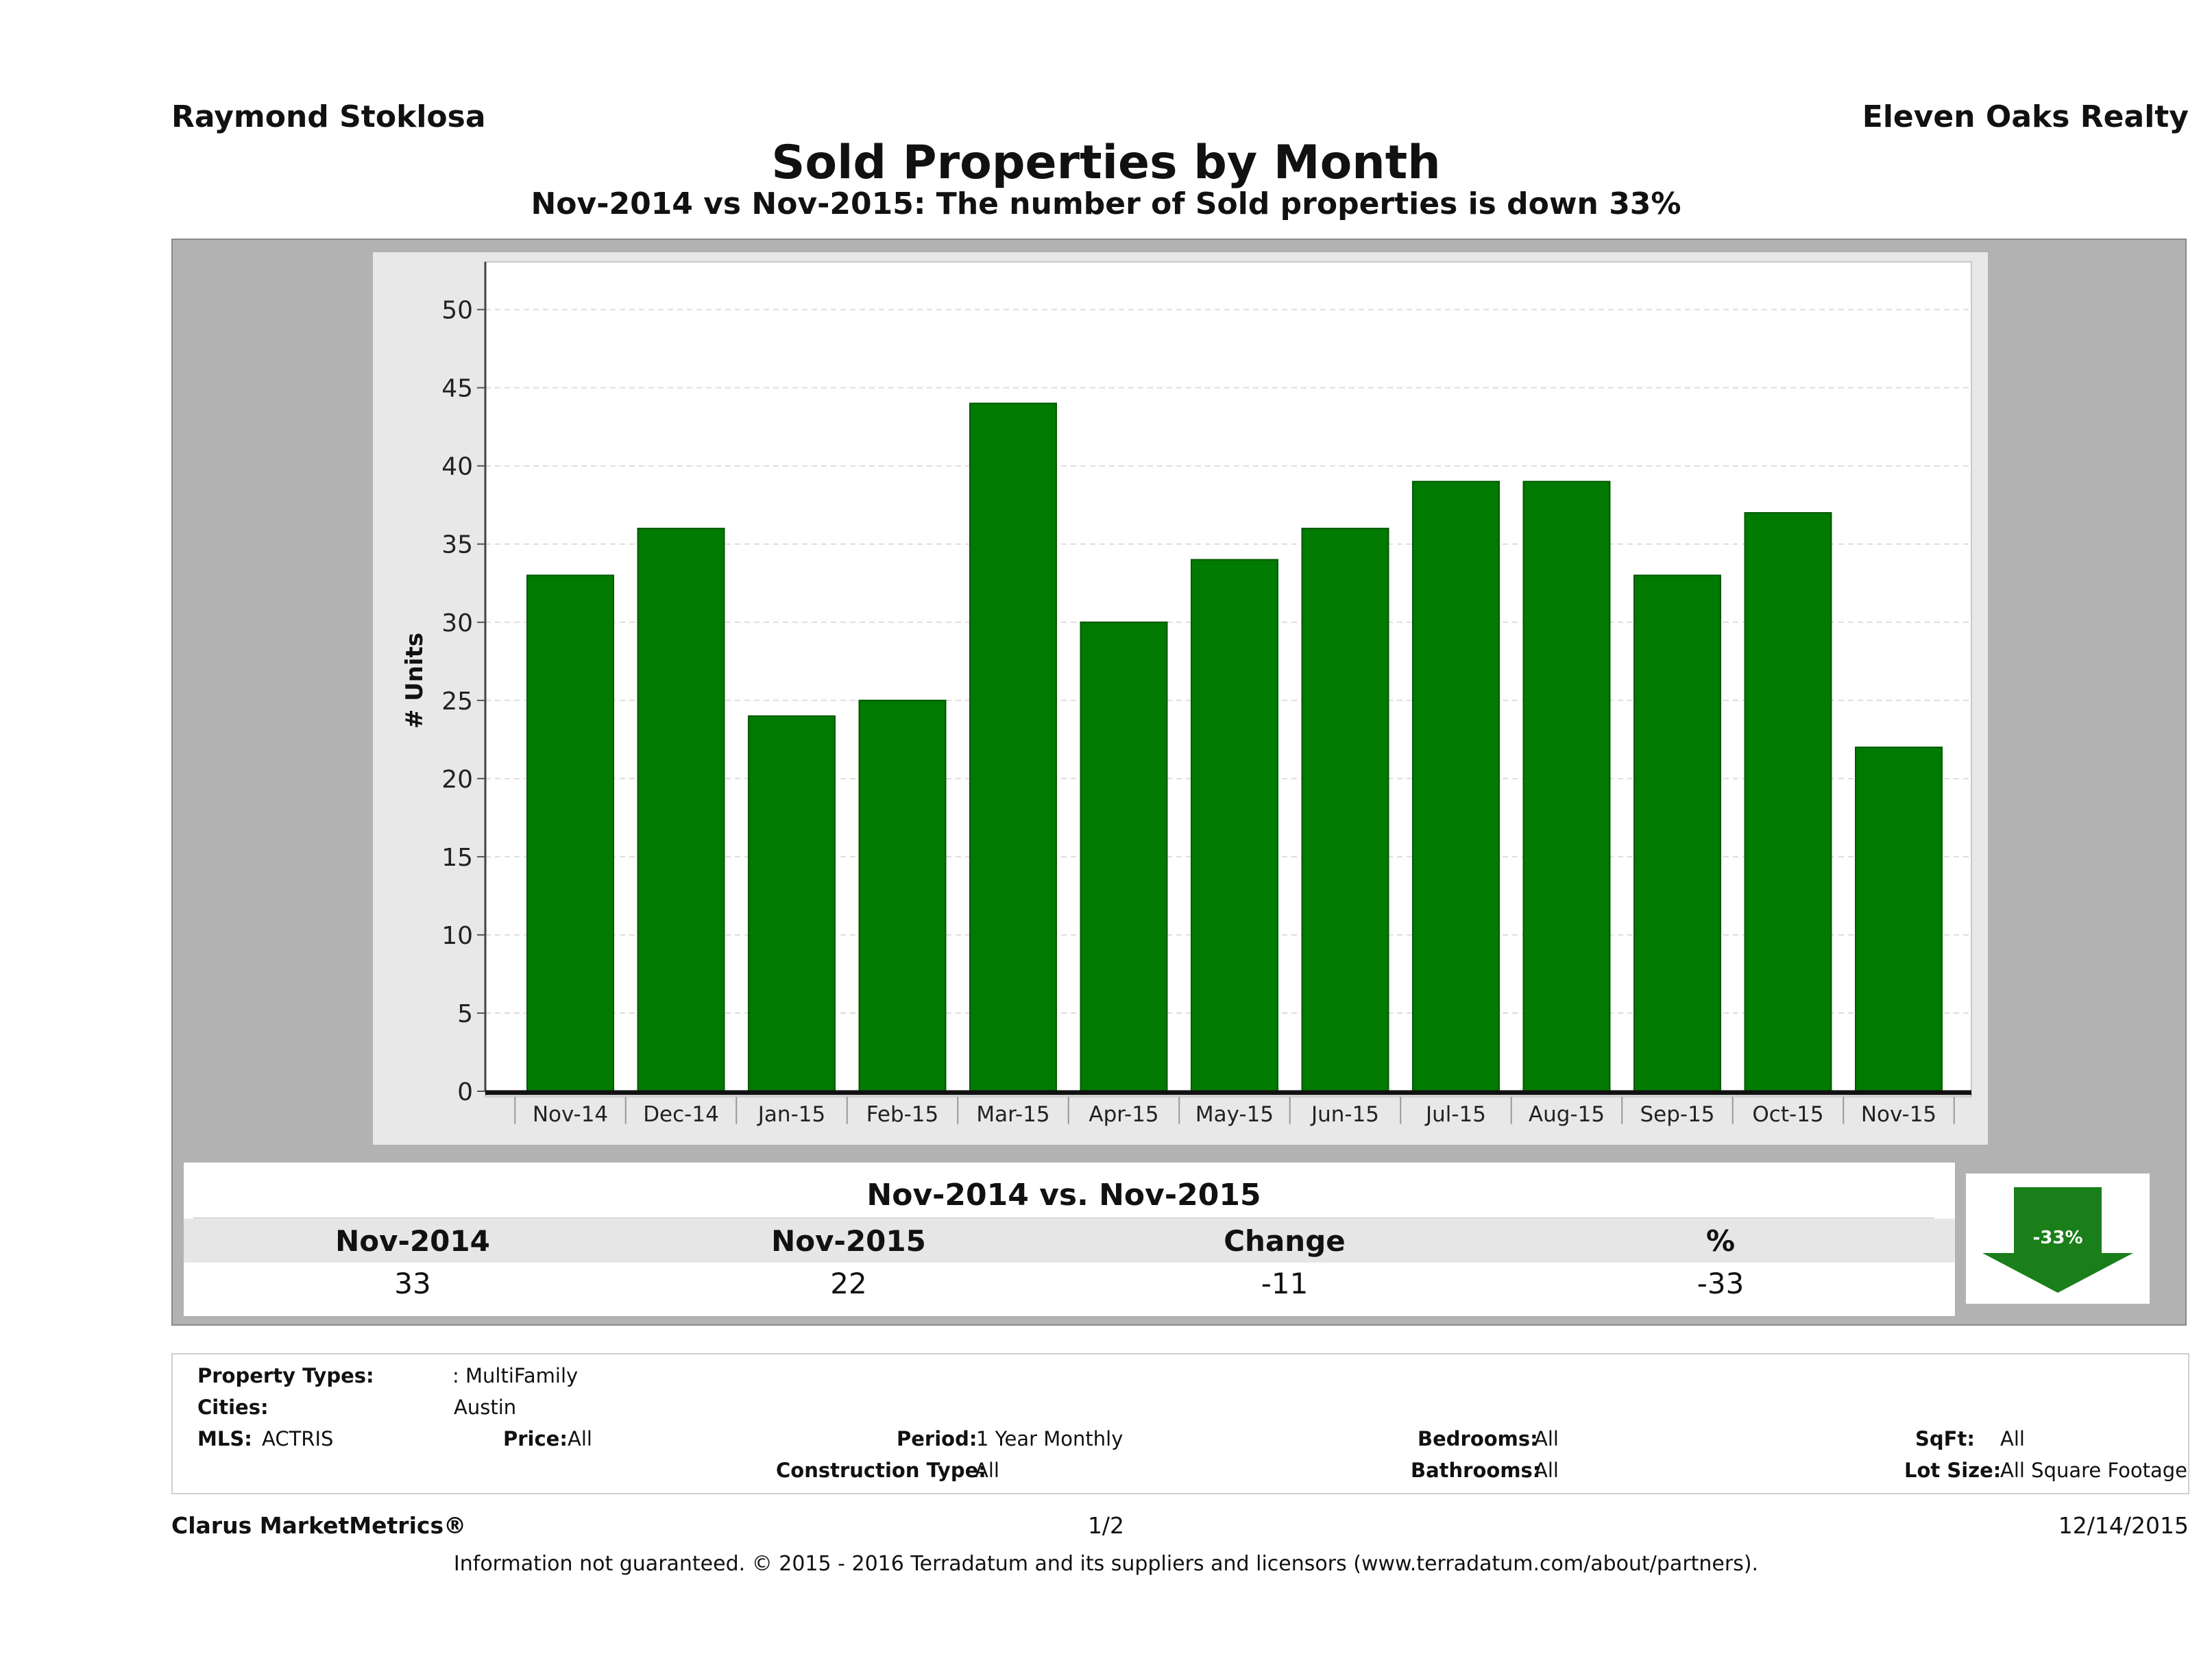  I want to click on chart-title: Sold Properties by Month, so click(1106, 163).